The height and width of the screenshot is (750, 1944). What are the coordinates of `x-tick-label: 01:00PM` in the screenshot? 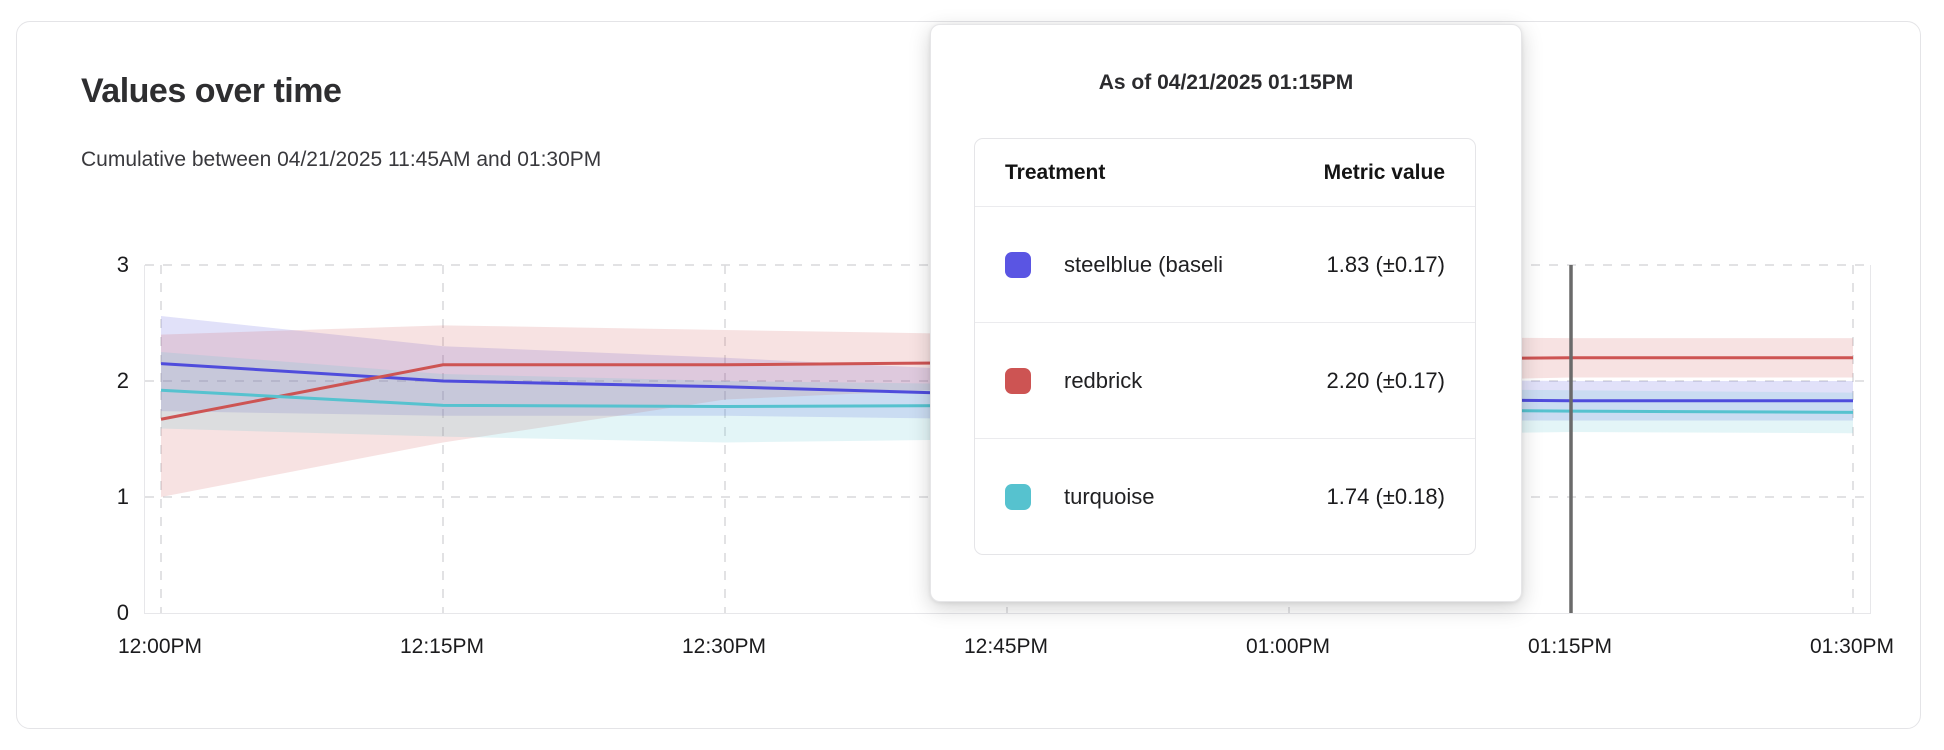 It's located at (1288, 646).